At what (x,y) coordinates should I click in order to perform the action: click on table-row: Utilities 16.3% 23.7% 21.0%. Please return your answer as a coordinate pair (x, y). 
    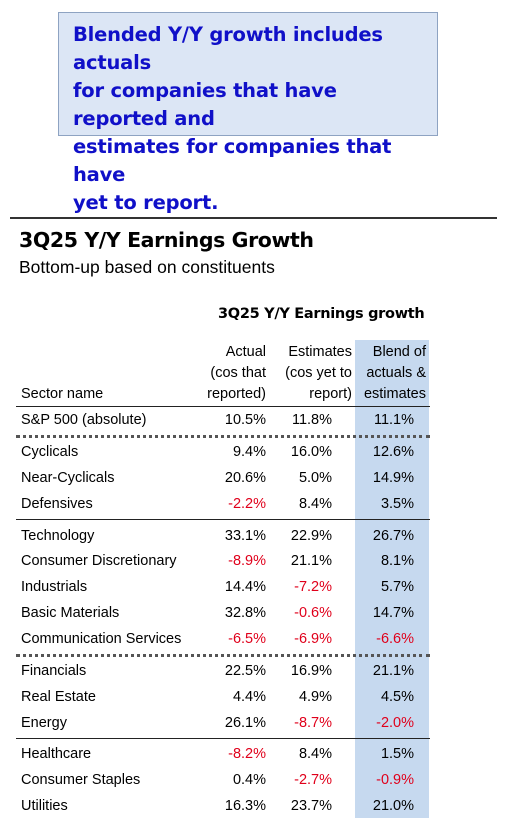
    Looking at the image, I should click on (255, 806).